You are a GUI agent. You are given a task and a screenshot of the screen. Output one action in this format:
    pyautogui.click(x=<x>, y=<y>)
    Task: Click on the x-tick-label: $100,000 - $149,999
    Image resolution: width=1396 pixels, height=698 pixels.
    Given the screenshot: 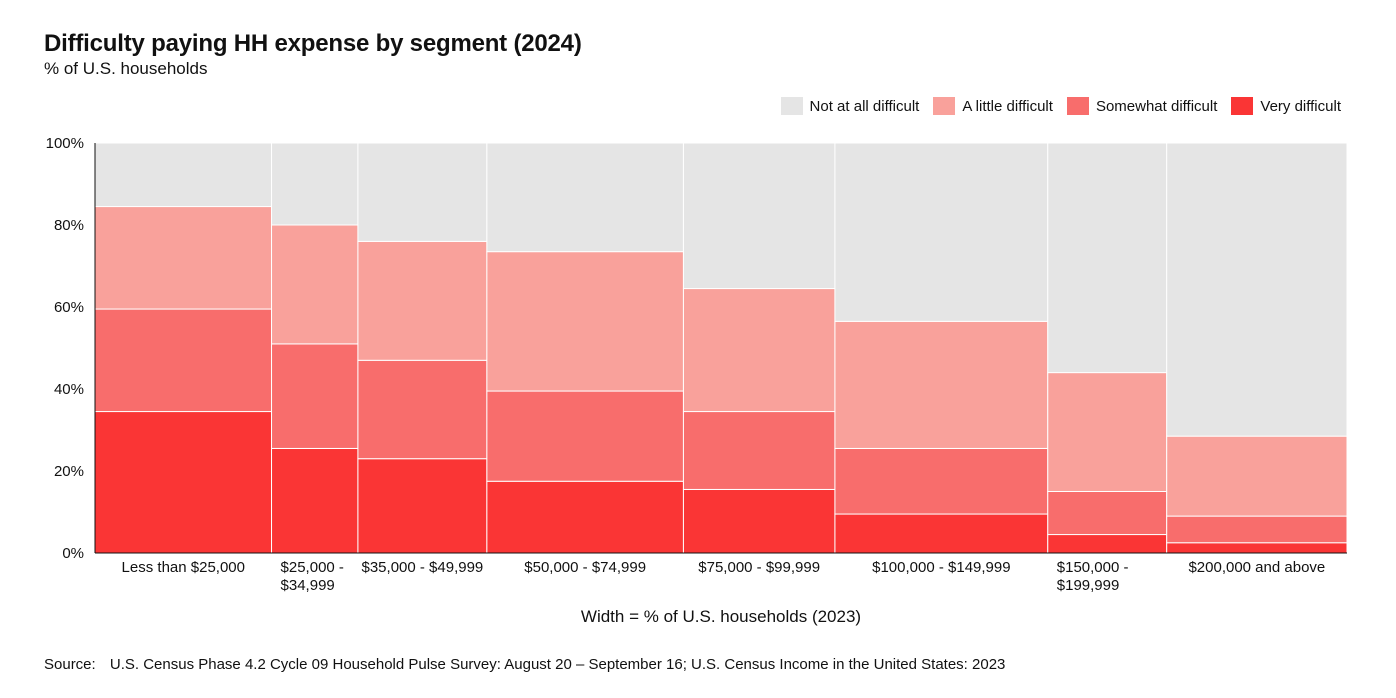 What is the action you would take?
    pyautogui.click(x=941, y=567)
    